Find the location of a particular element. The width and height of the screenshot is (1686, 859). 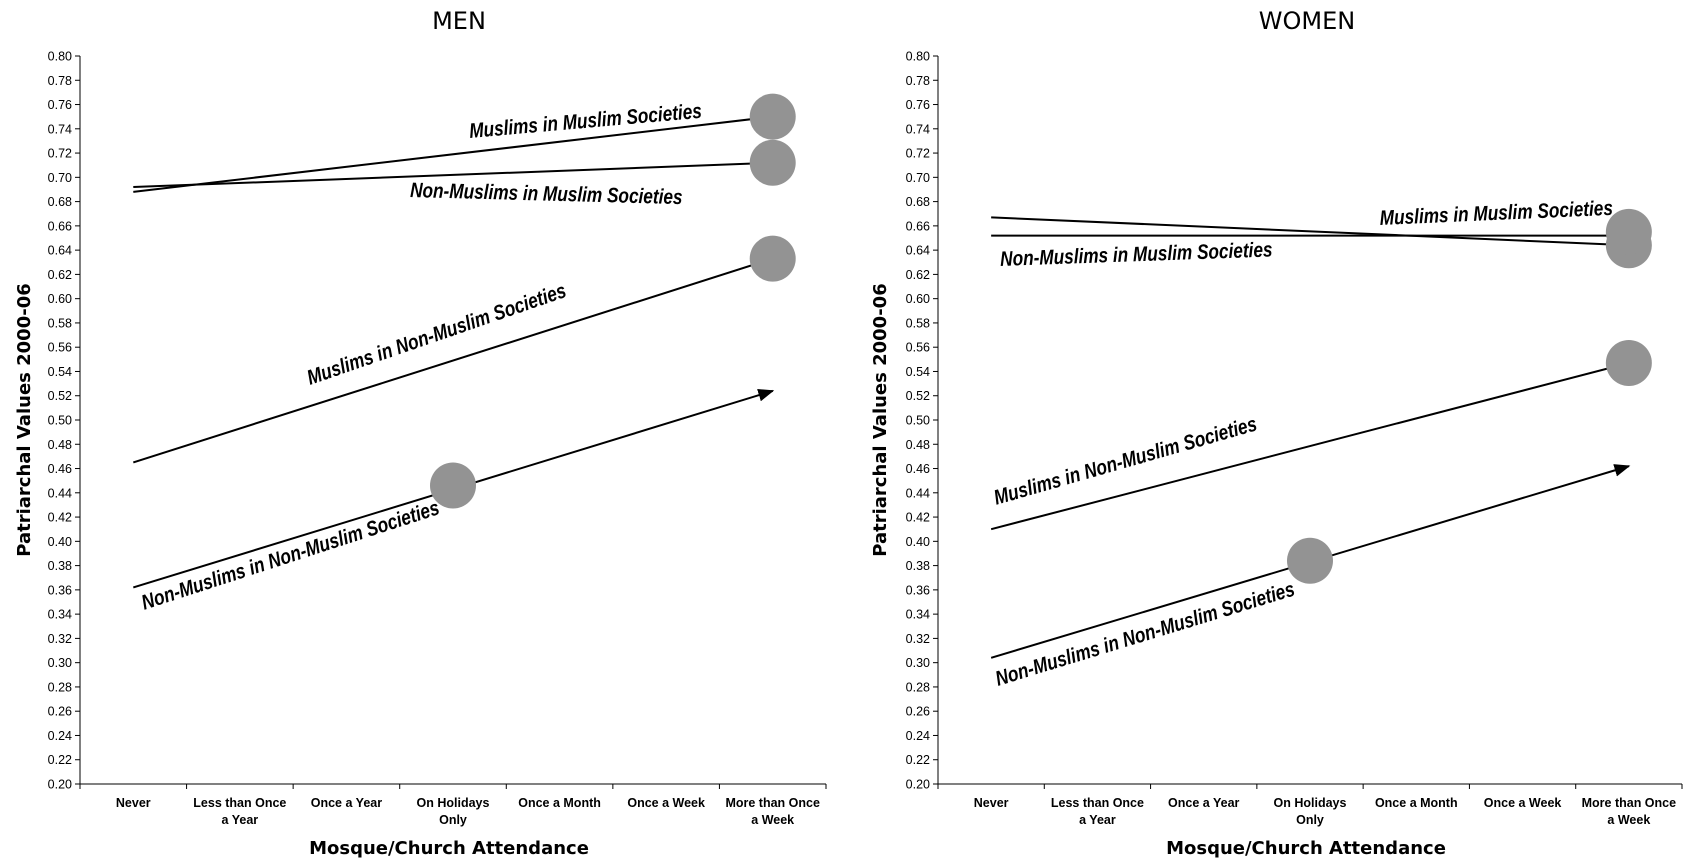

y-tick-label: 0.66 is located at coordinates (60, 226).